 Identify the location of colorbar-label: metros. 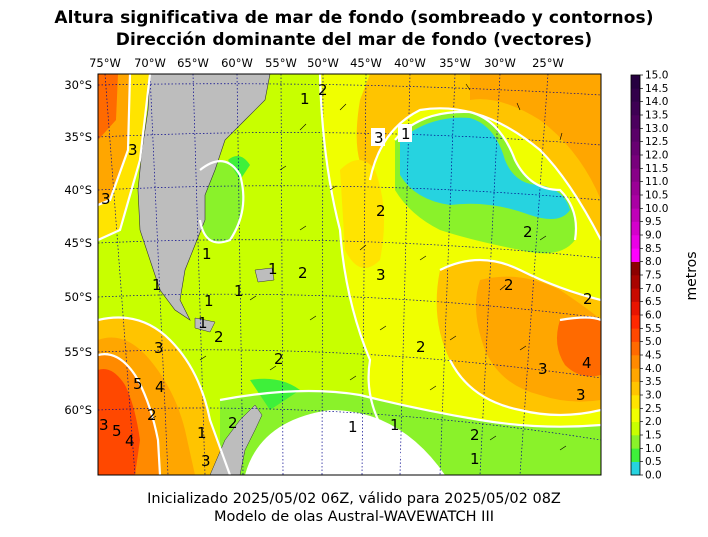
(692, 275).